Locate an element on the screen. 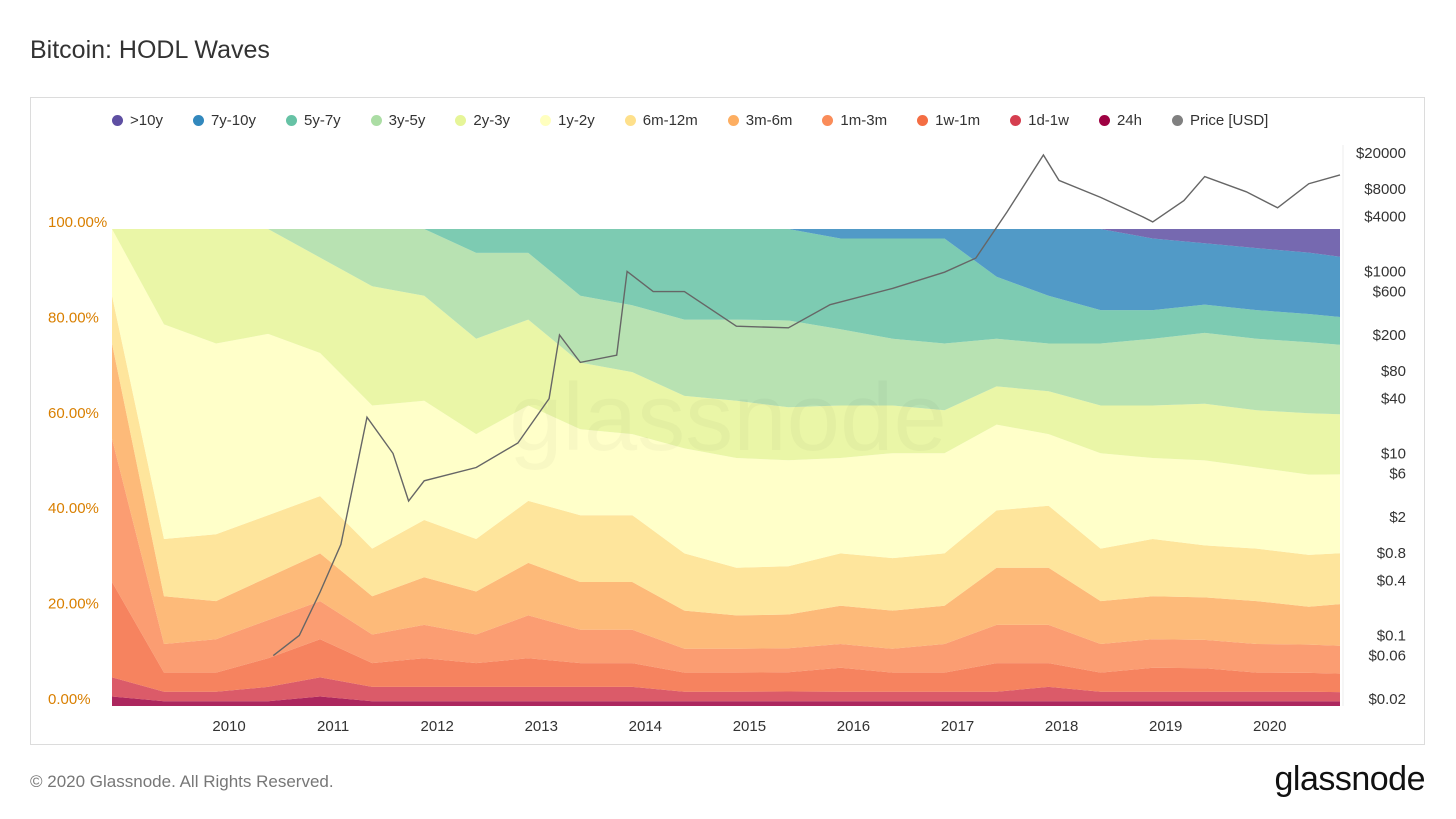  legend-label: >10y is located at coordinates (146, 120).